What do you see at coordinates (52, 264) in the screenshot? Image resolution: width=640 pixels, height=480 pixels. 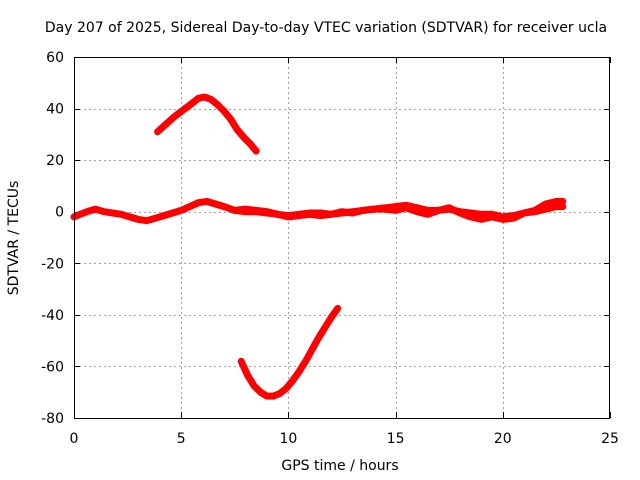 I see `y-tick-label: -20` at bounding box center [52, 264].